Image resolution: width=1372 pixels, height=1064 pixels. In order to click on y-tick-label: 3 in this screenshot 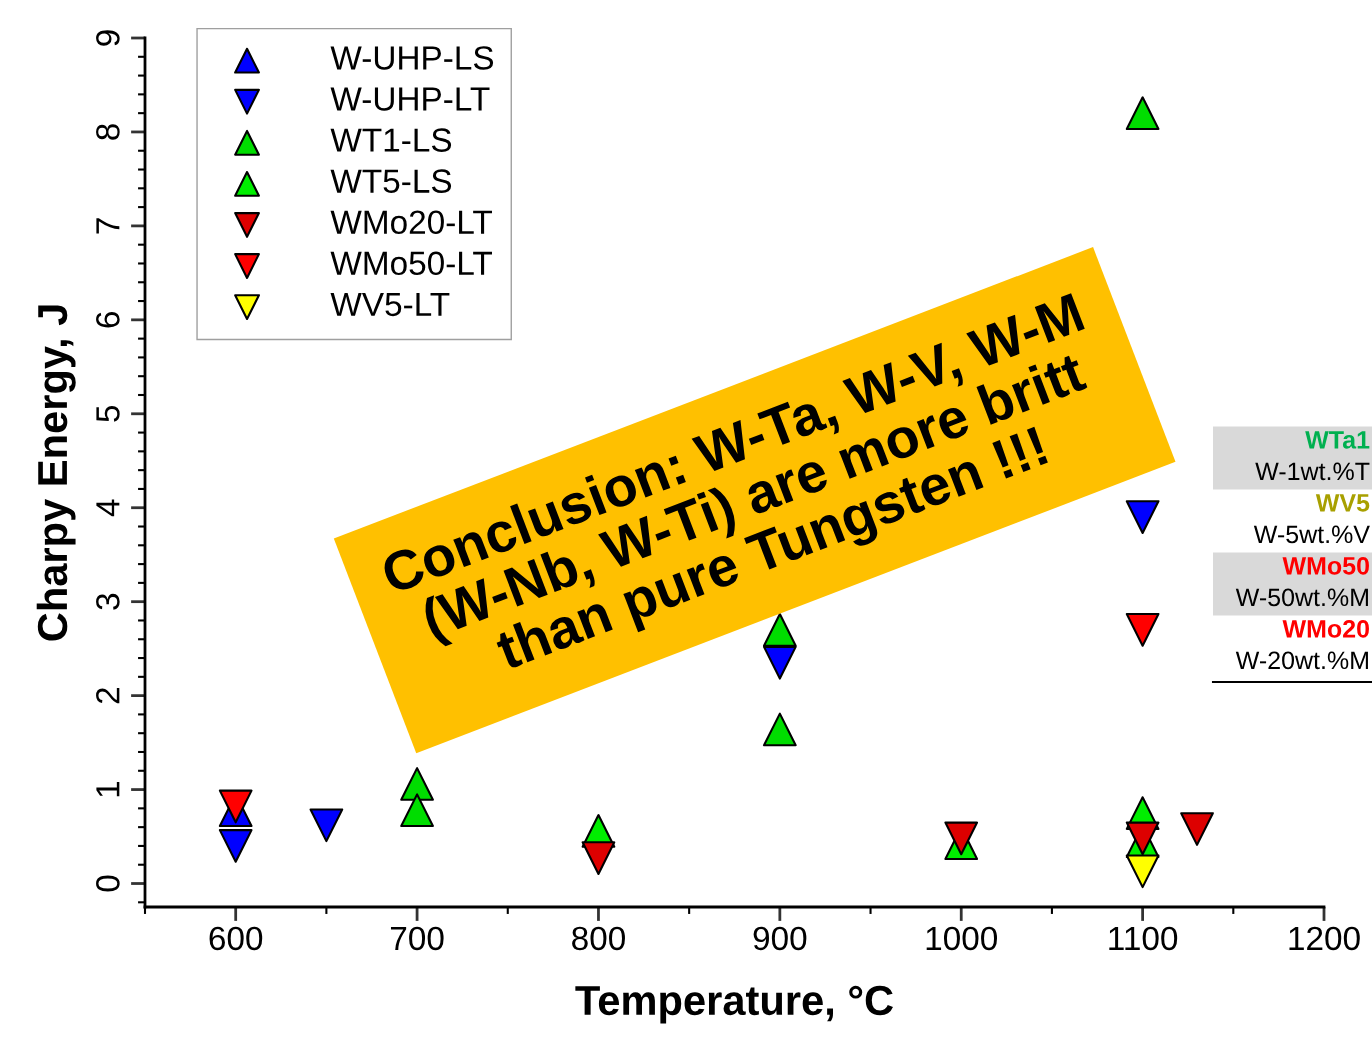, I will do `click(108, 601)`.